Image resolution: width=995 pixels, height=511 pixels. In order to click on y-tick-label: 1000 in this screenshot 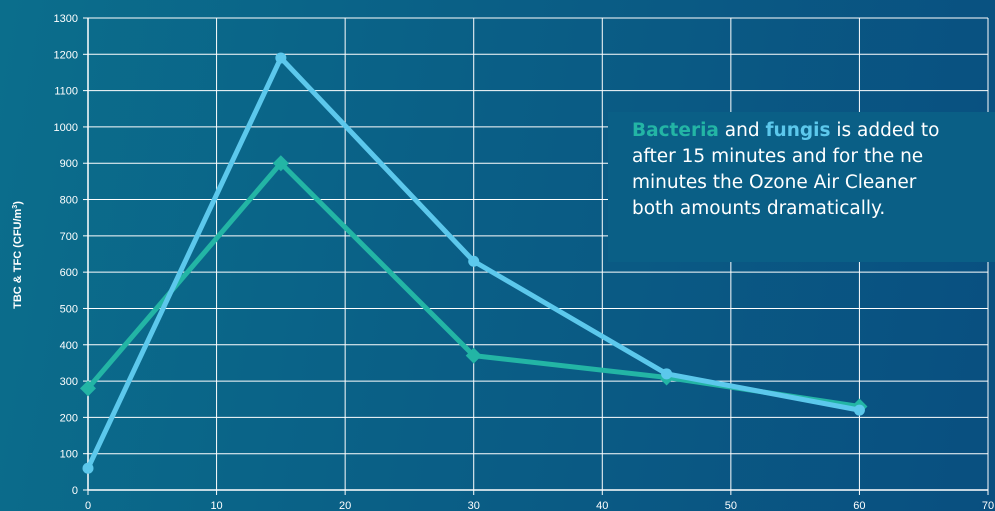, I will do `click(66, 128)`.